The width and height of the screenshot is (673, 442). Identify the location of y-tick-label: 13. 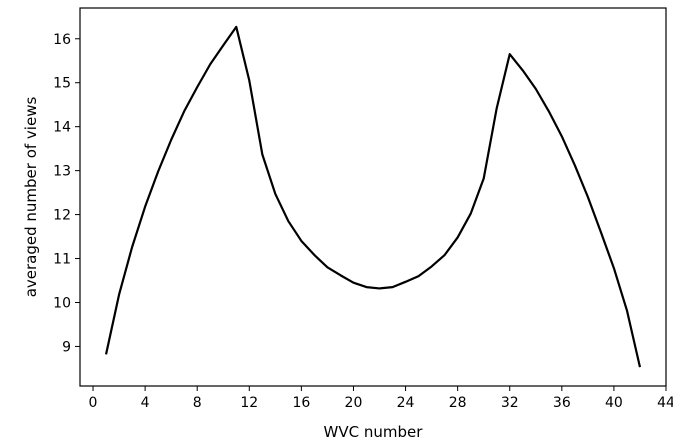
(62, 172).